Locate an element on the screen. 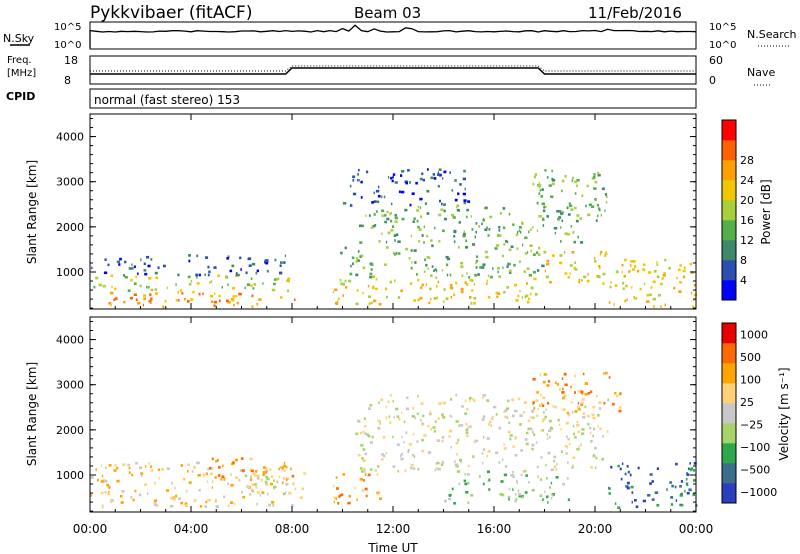 The height and width of the screenshot is (554, 800). y-tick-label: 1000 is located at coordinates (70, 272).